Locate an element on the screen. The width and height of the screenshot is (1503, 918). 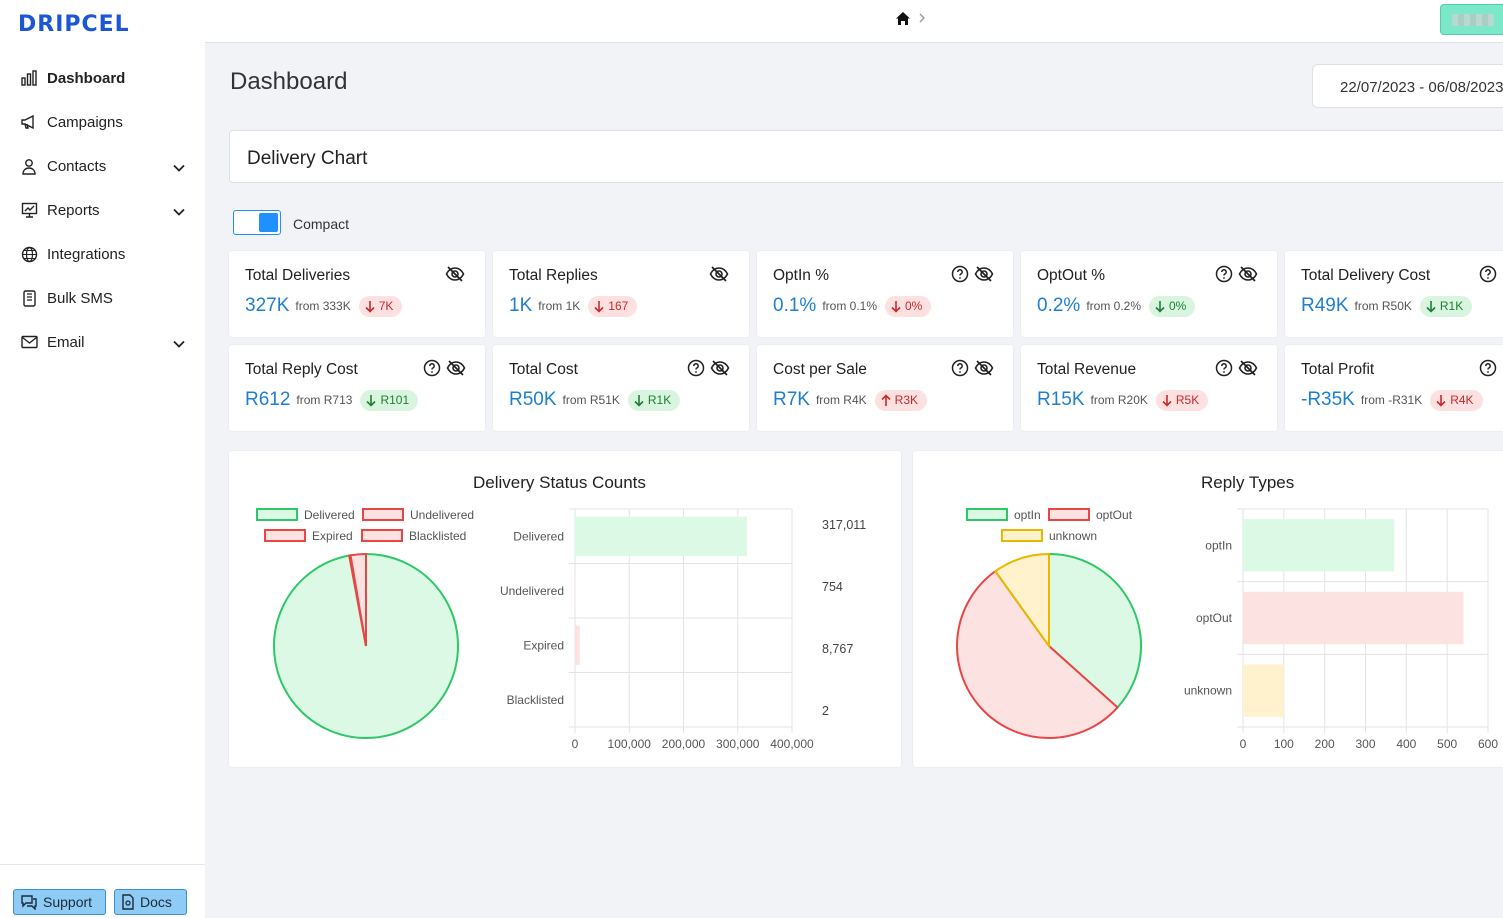
sidebar-footer: Support Docs is located at coordinates (102, 891).